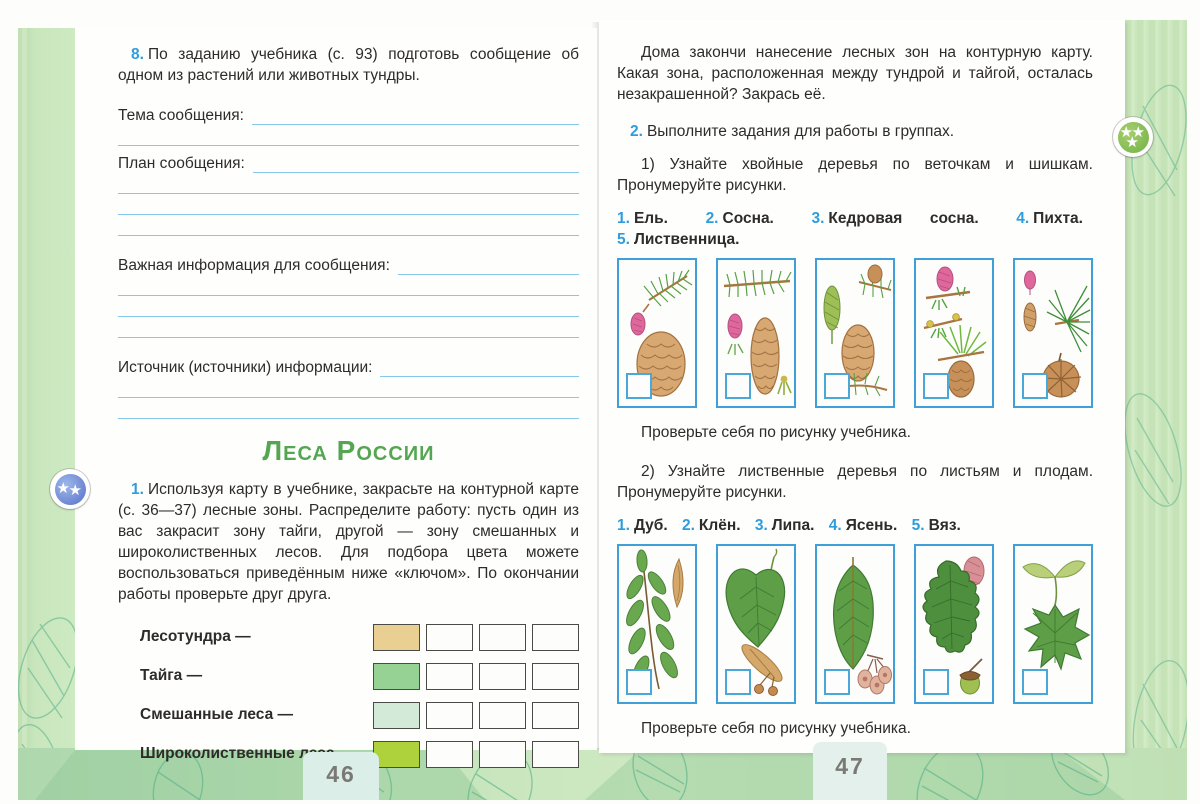 The width and height of the screenshot is (1200, 804). What do you see at coordinates (217, 714) in the screenshot?
I see `legend-label: Смешанные леса —` at bounding box center [217, 714].